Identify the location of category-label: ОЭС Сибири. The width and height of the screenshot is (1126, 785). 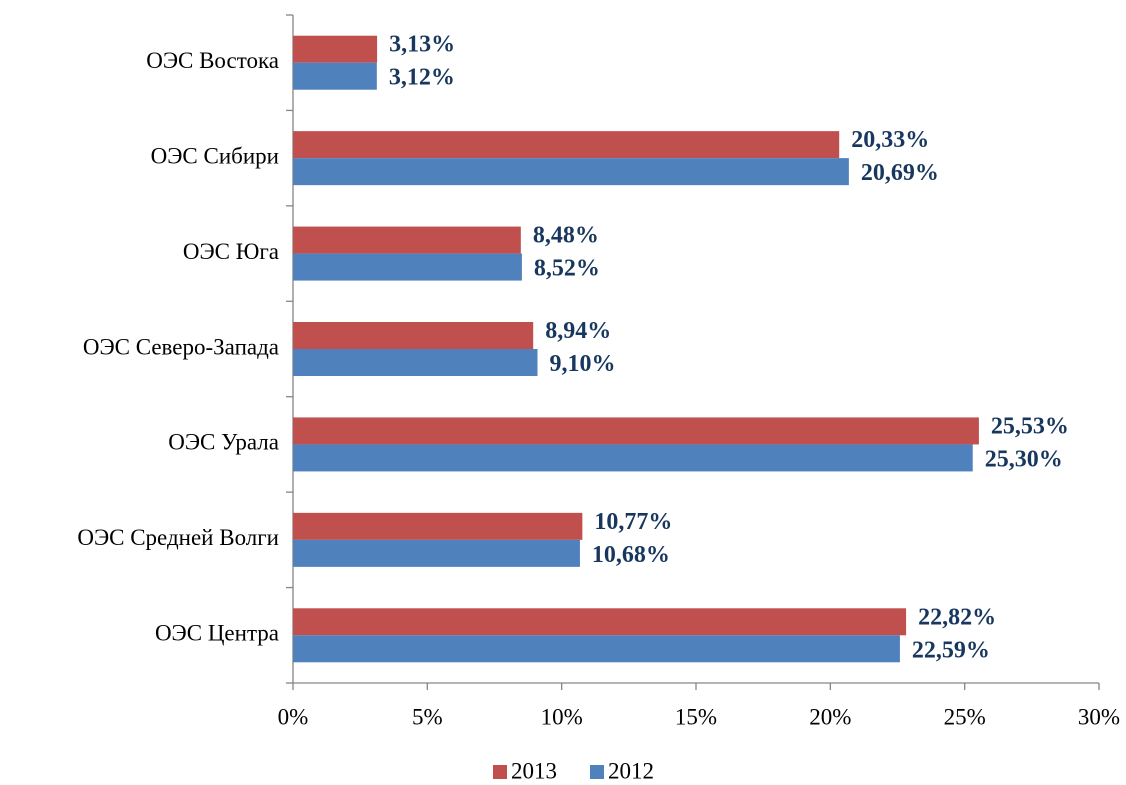
(215, 155).